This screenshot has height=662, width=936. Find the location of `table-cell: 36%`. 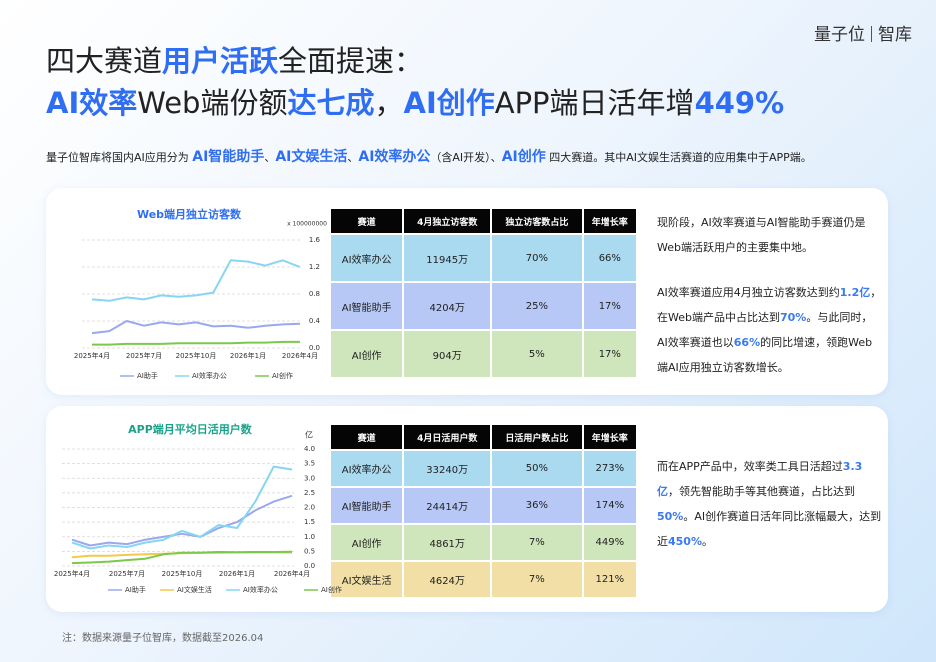

table-cell: 36% is located at coordinates (537, 505).